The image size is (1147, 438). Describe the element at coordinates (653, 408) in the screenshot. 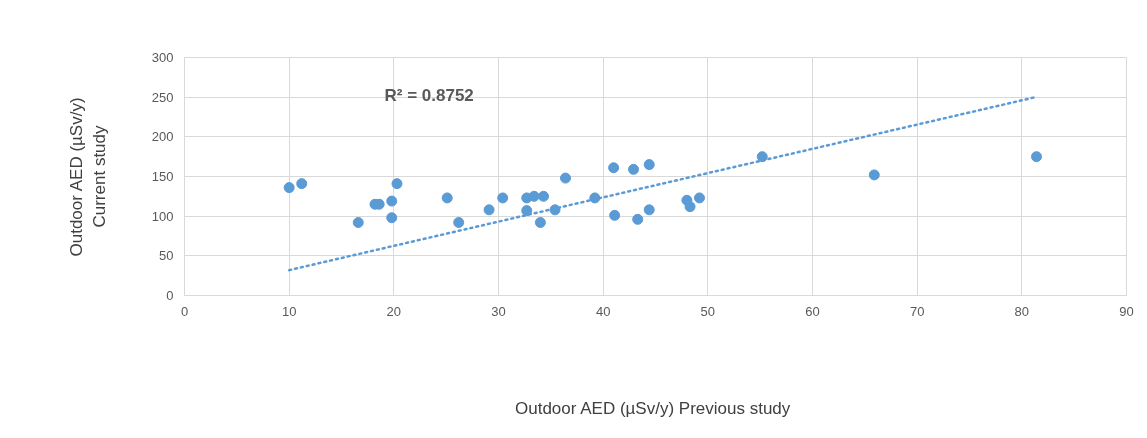

I see `x-axis-title: Outdoor AED (µSv/y) Previous study` at that location.